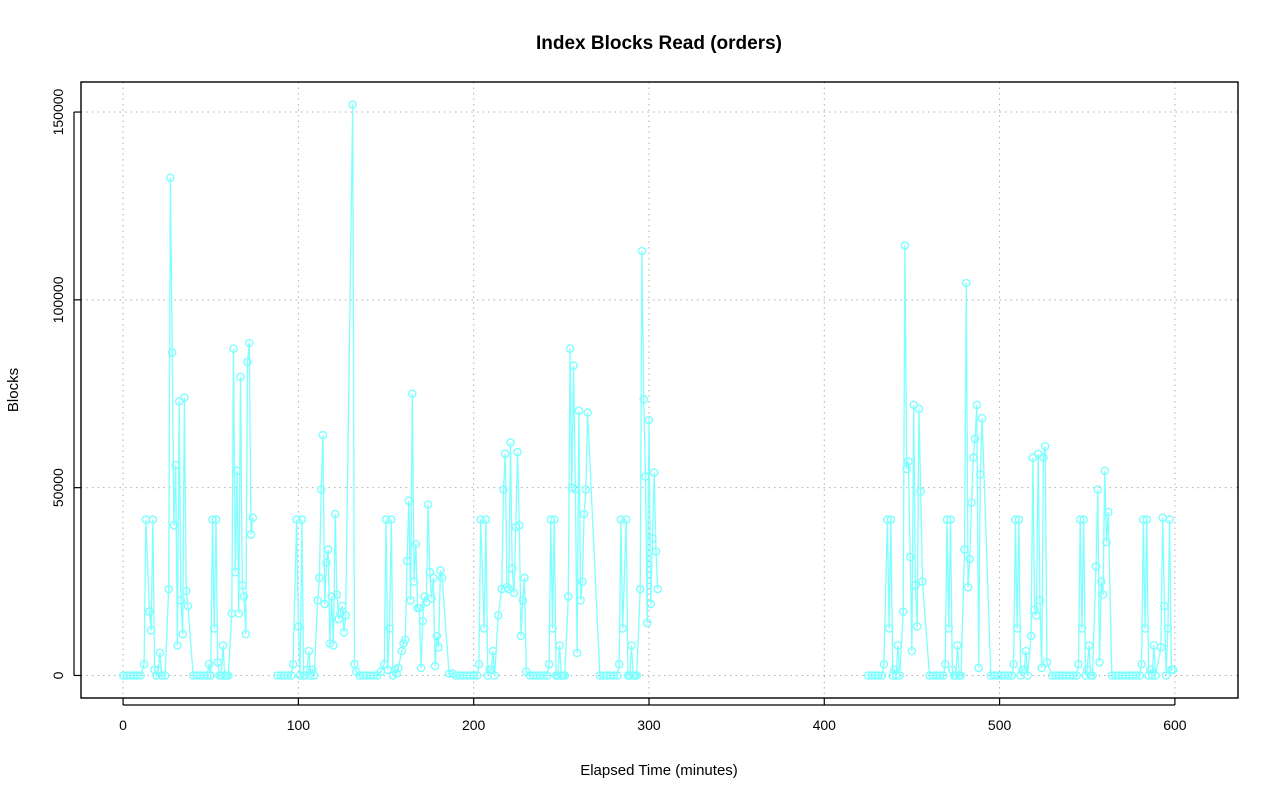 This screenshot has width=1280, height=801. What do you see at coordinates (58, 487) in the screenshot?
I see `y-tick-label: 50000` at bounding box center [58, 487].